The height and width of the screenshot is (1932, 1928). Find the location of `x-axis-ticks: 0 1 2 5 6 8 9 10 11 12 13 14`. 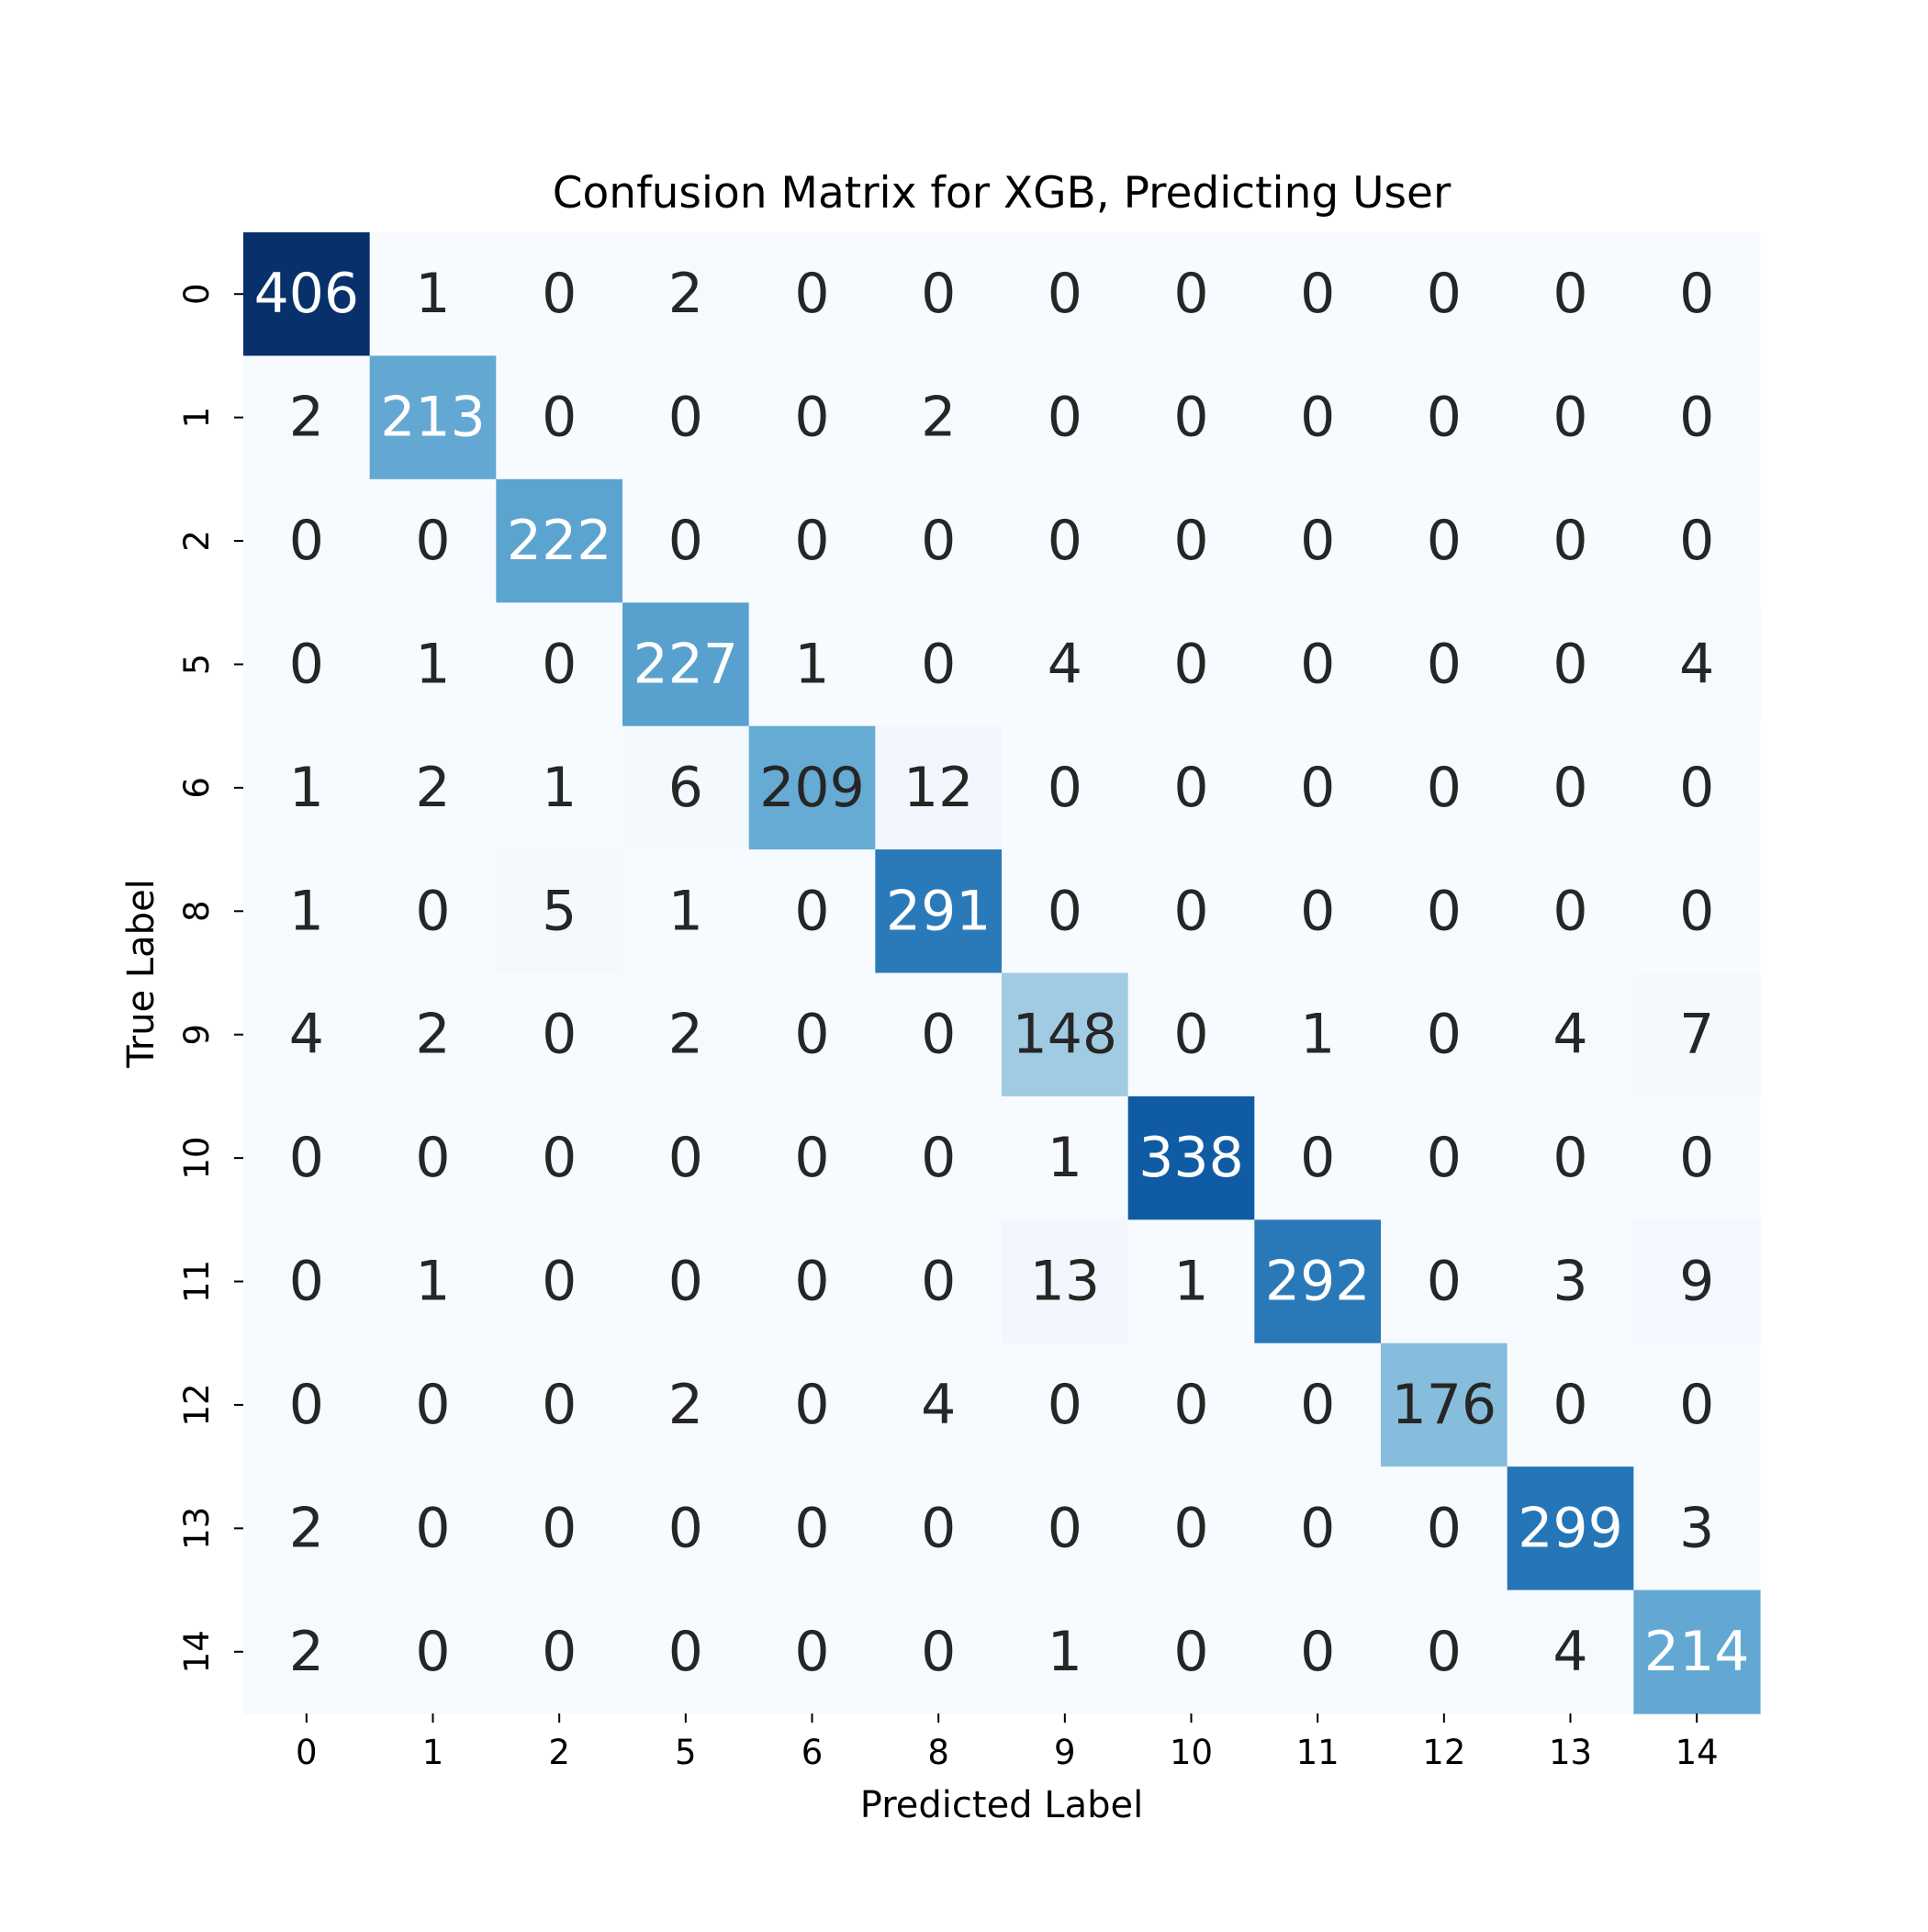

x-axis-ticks: 0 1 2 5 6 8 9 10 11 12 13 14 is located at coordinates (1007, 1742).